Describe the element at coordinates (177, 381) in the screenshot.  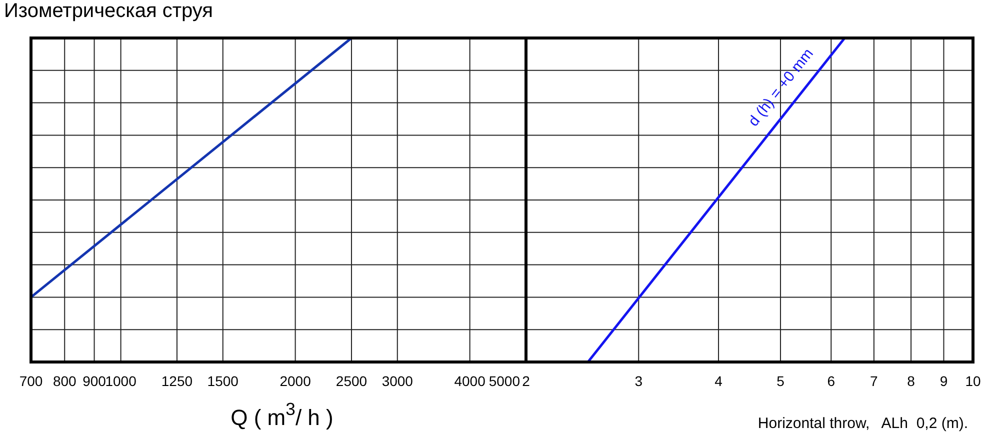
I see `x-tick-label: 1250` at that location.